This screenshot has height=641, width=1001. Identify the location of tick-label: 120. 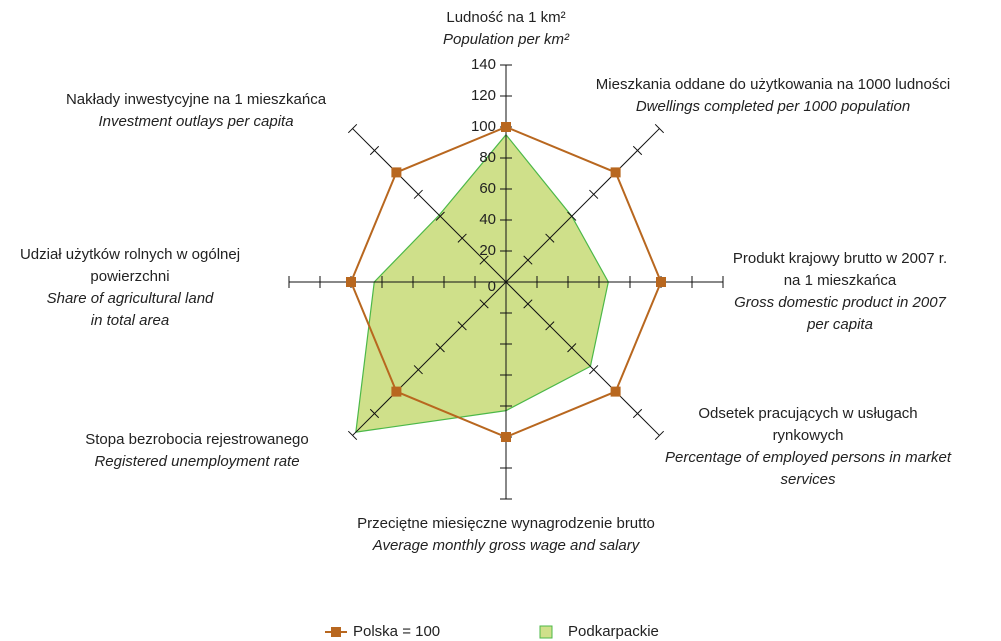
(483, 95).